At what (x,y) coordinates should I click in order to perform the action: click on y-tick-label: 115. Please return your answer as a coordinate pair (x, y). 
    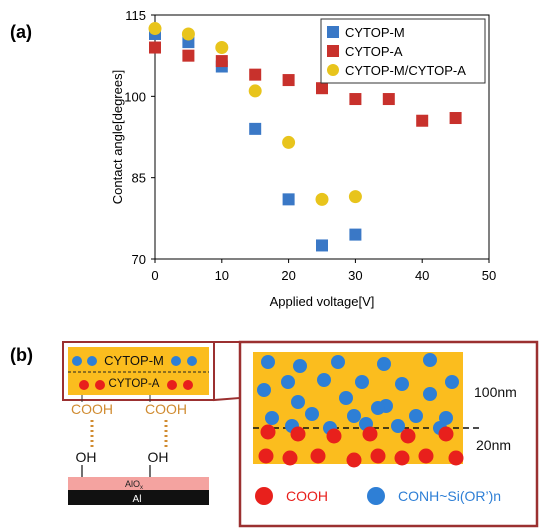
    Looking at the image, I should click on (135, 15).